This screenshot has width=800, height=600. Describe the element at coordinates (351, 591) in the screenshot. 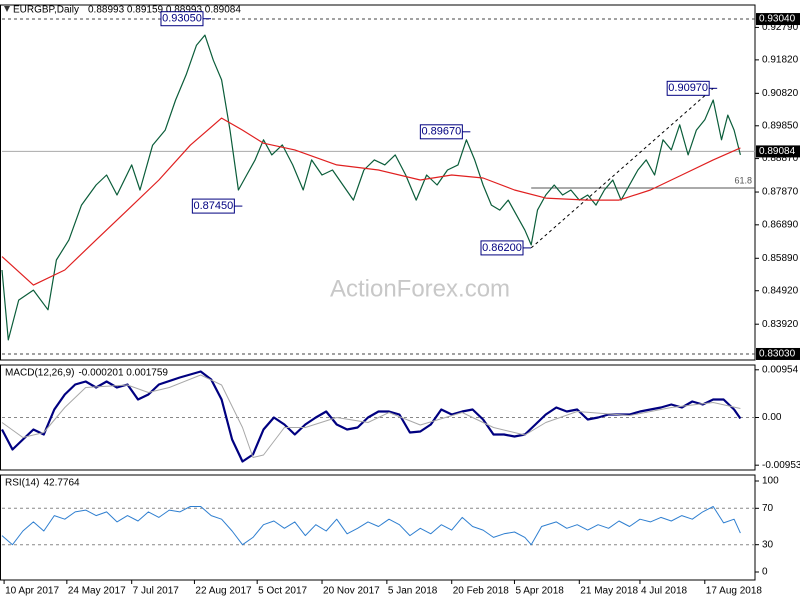

I see `x-tick-label: 20 Nov 2017` at that location.